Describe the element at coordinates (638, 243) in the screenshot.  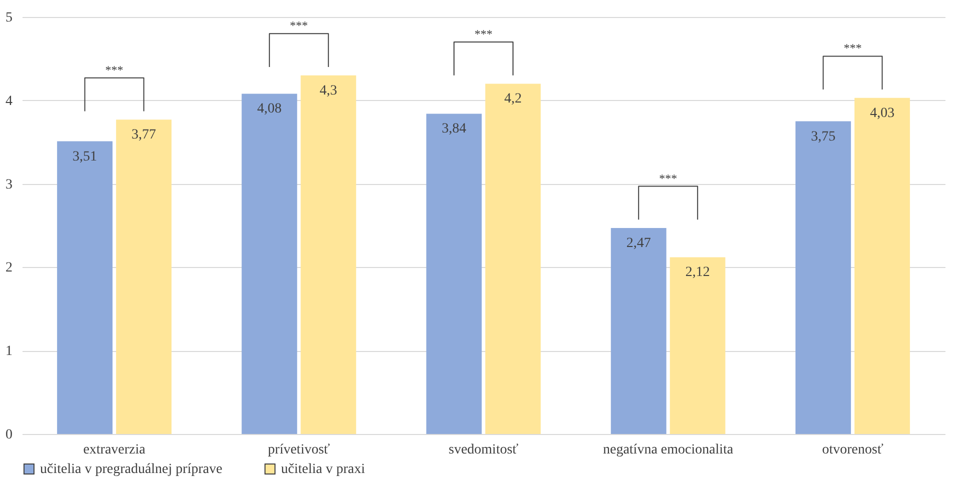
I see `data-label: 2,47` at that location.